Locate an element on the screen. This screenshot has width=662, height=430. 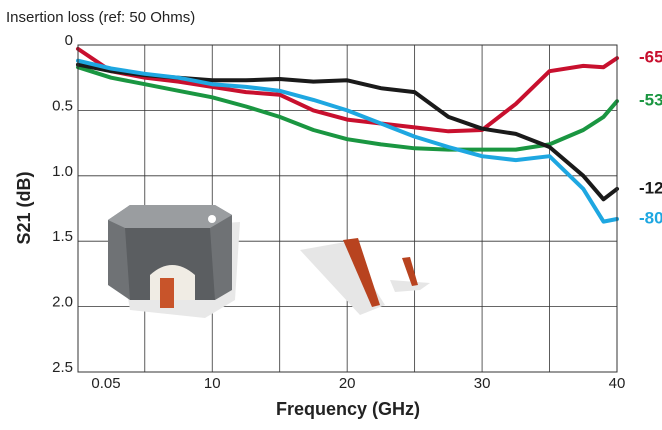
coil-photo is located at coordinates (365, 276).